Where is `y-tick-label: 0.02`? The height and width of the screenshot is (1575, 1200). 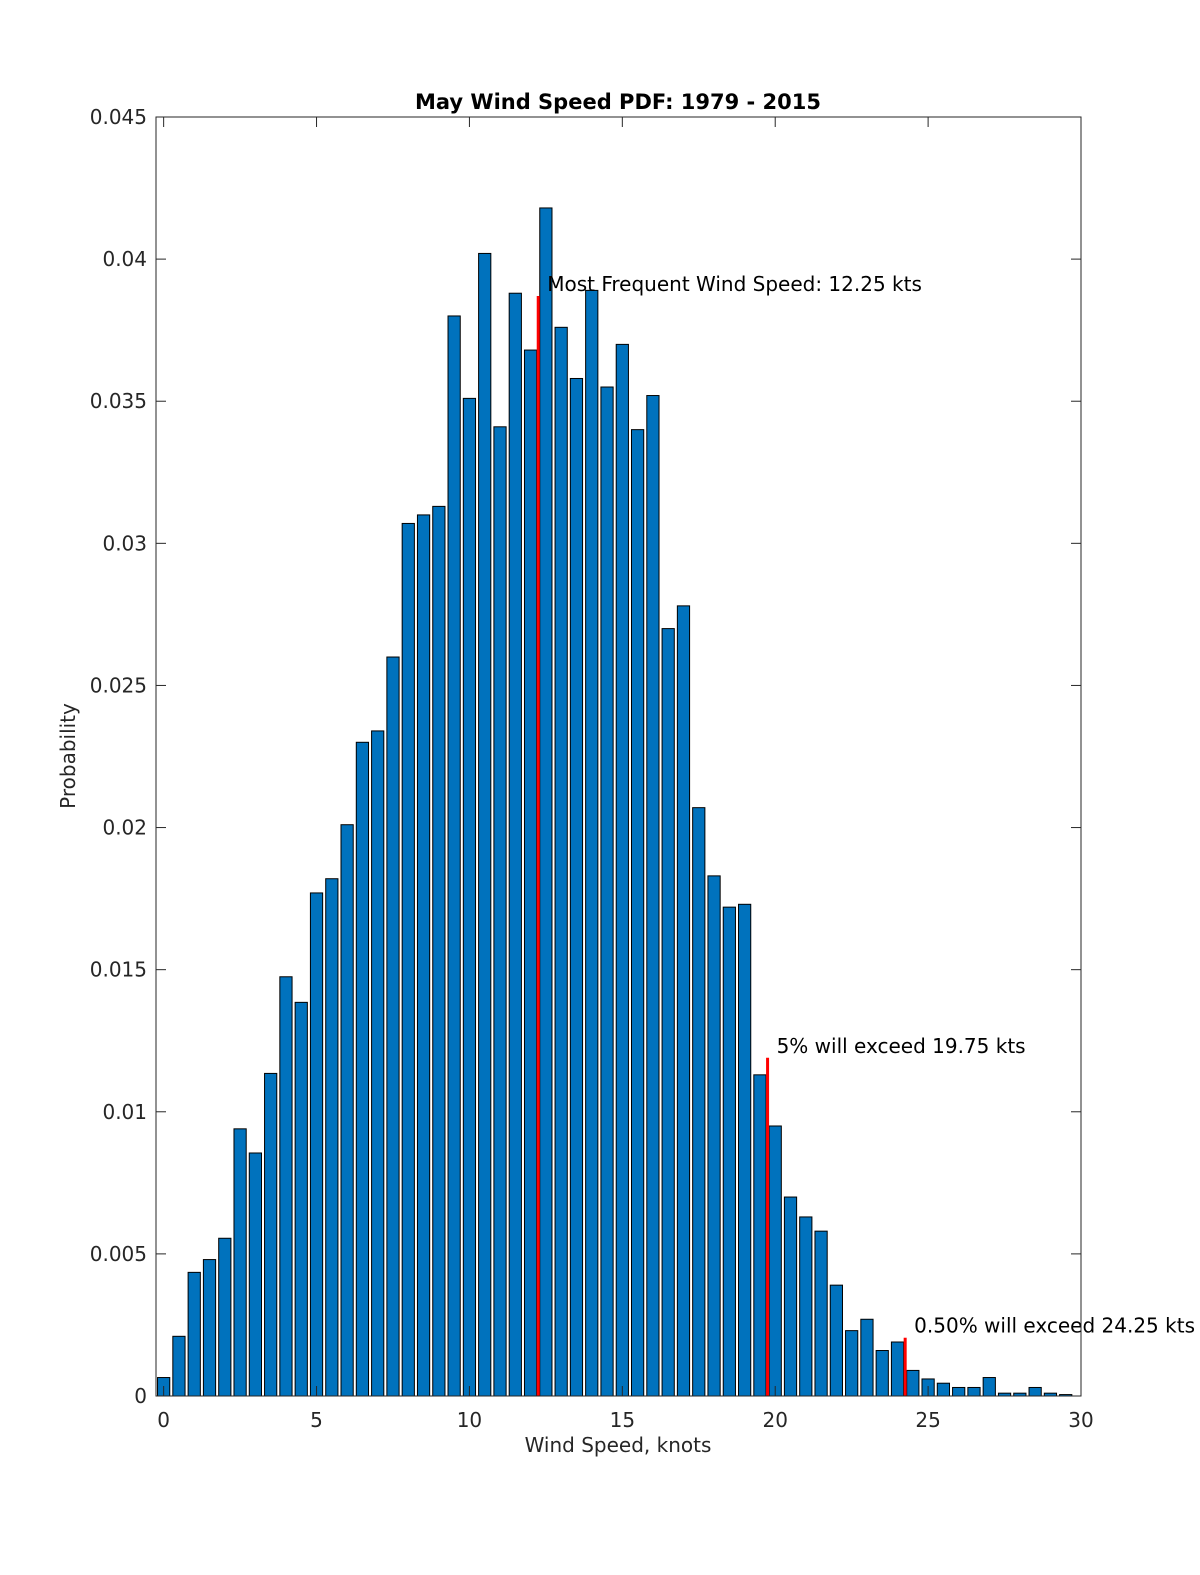 y-tick-label: 0.02 is located at coordinates (124, 828).